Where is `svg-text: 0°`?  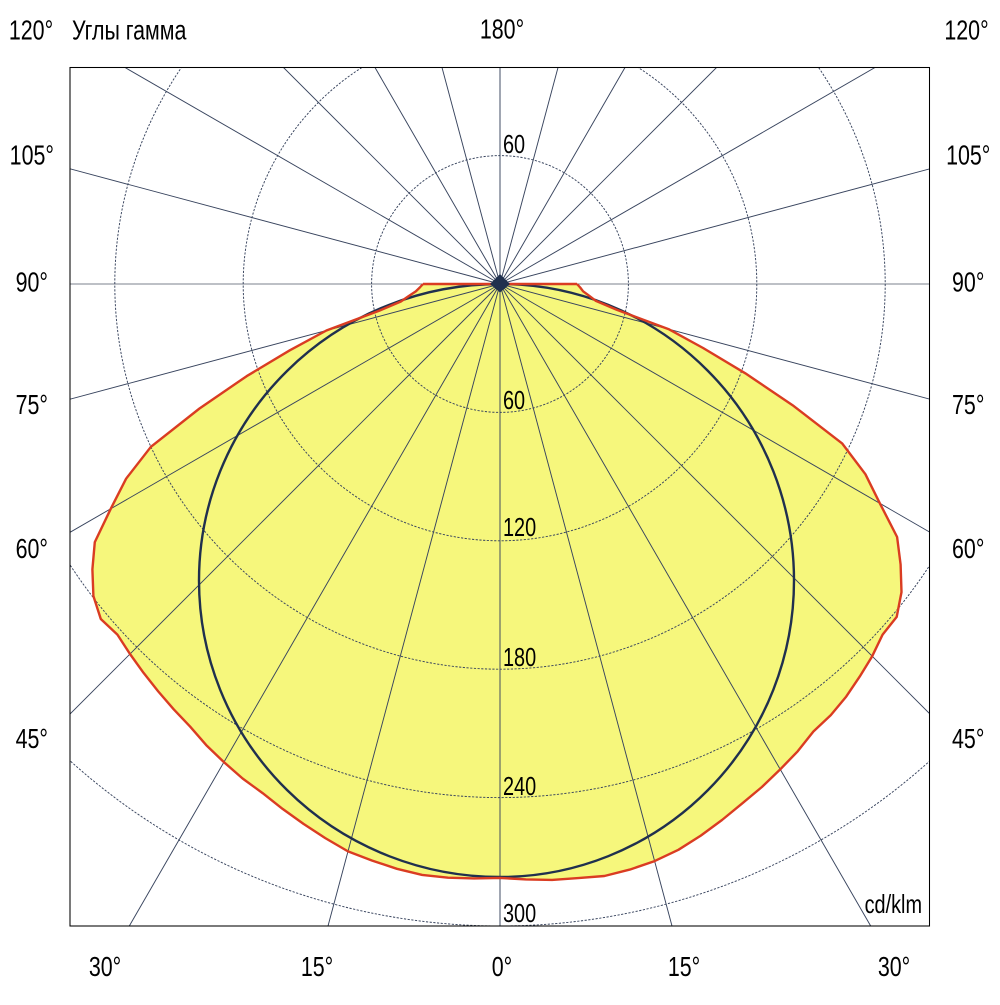 svg-text: 0° is located at coordinates (502, 966).